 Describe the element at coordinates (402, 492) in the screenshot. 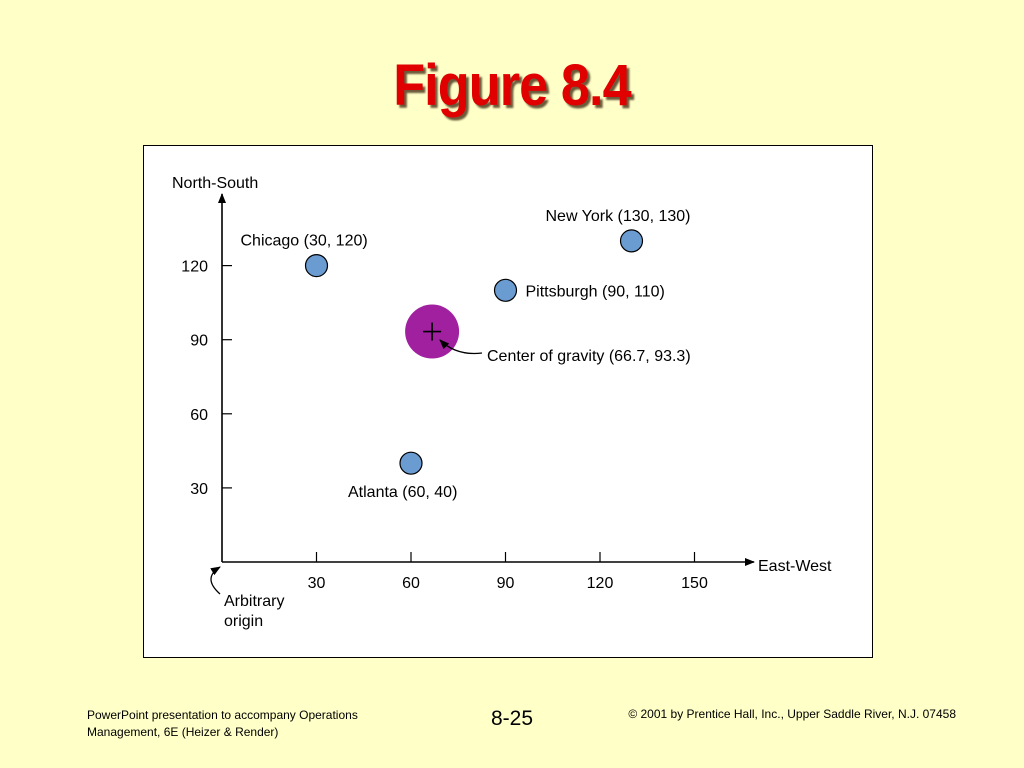

I see `point-label: Atlanta (60, 40)` at that location.